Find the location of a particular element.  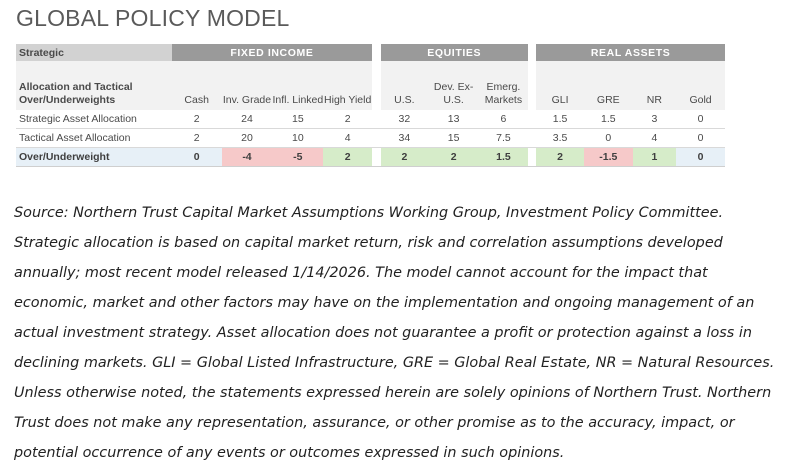

table-row-over-underweight: Over/Underweight 0 -4 -5 2 2 2 1.5 2 -1.5 1 0 is located at coordinates (370, 157).